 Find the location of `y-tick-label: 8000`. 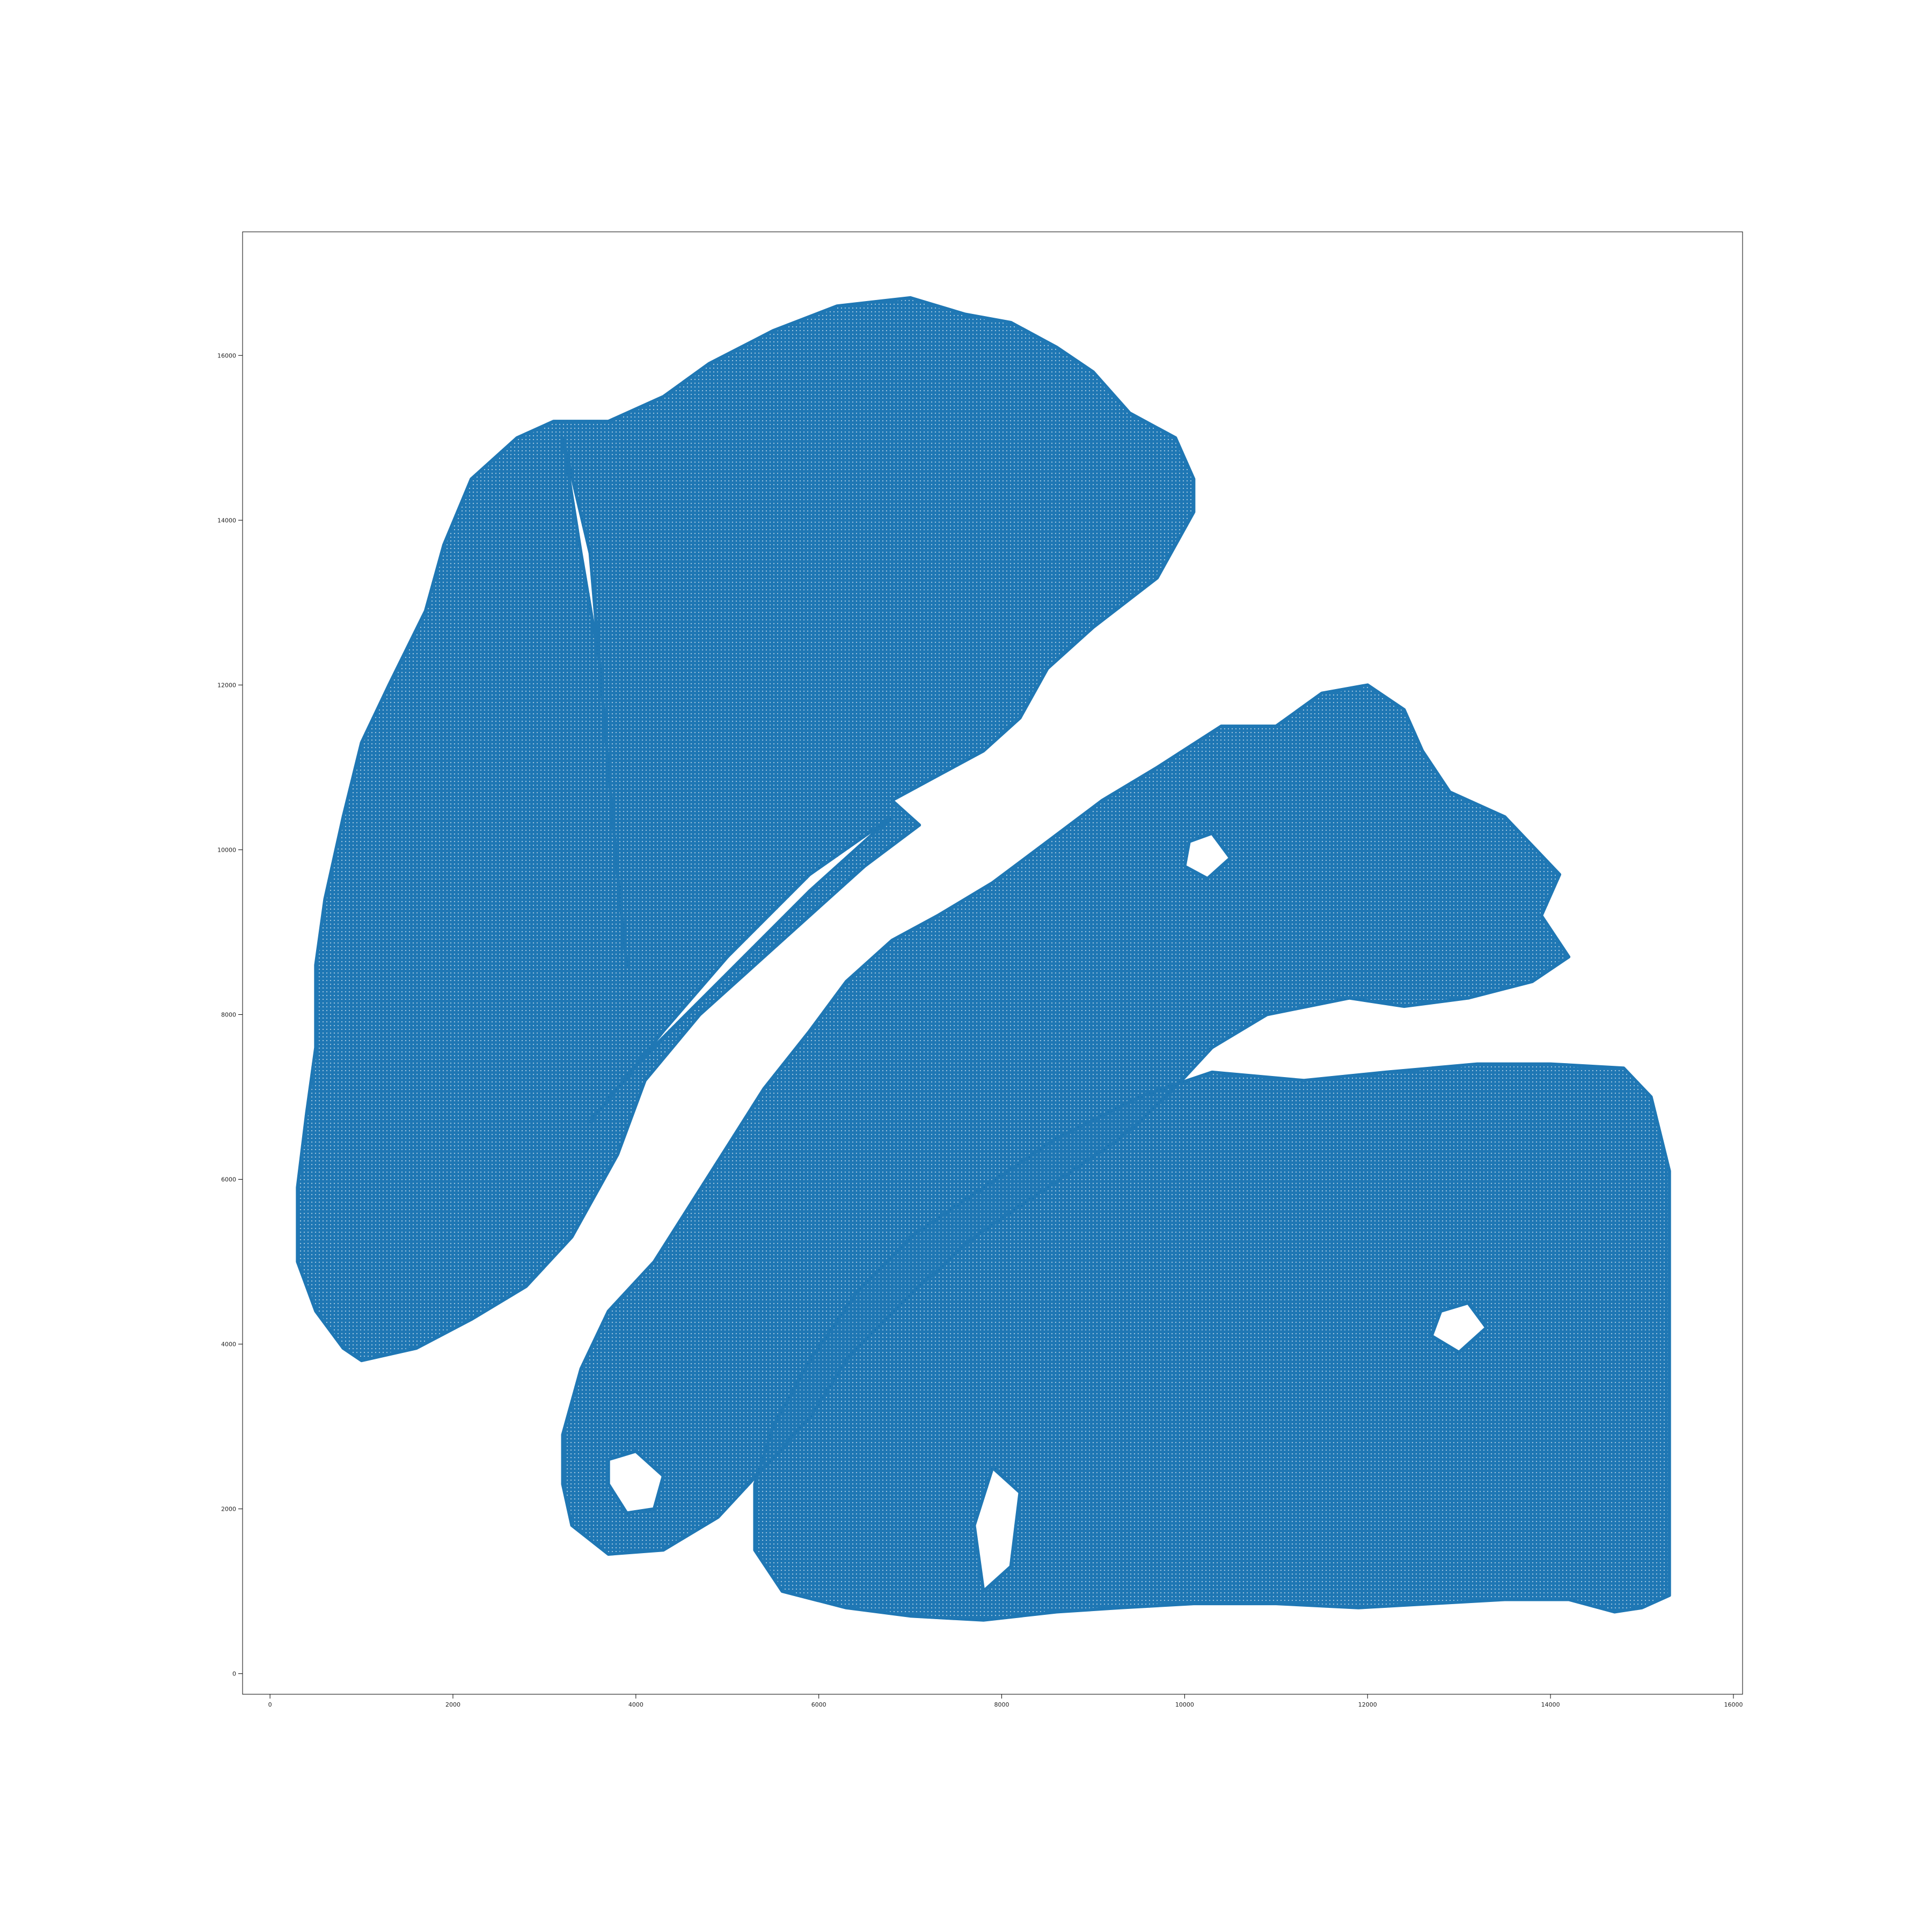

y-tick-label: 8000 is located at coordinates (228, 1014).